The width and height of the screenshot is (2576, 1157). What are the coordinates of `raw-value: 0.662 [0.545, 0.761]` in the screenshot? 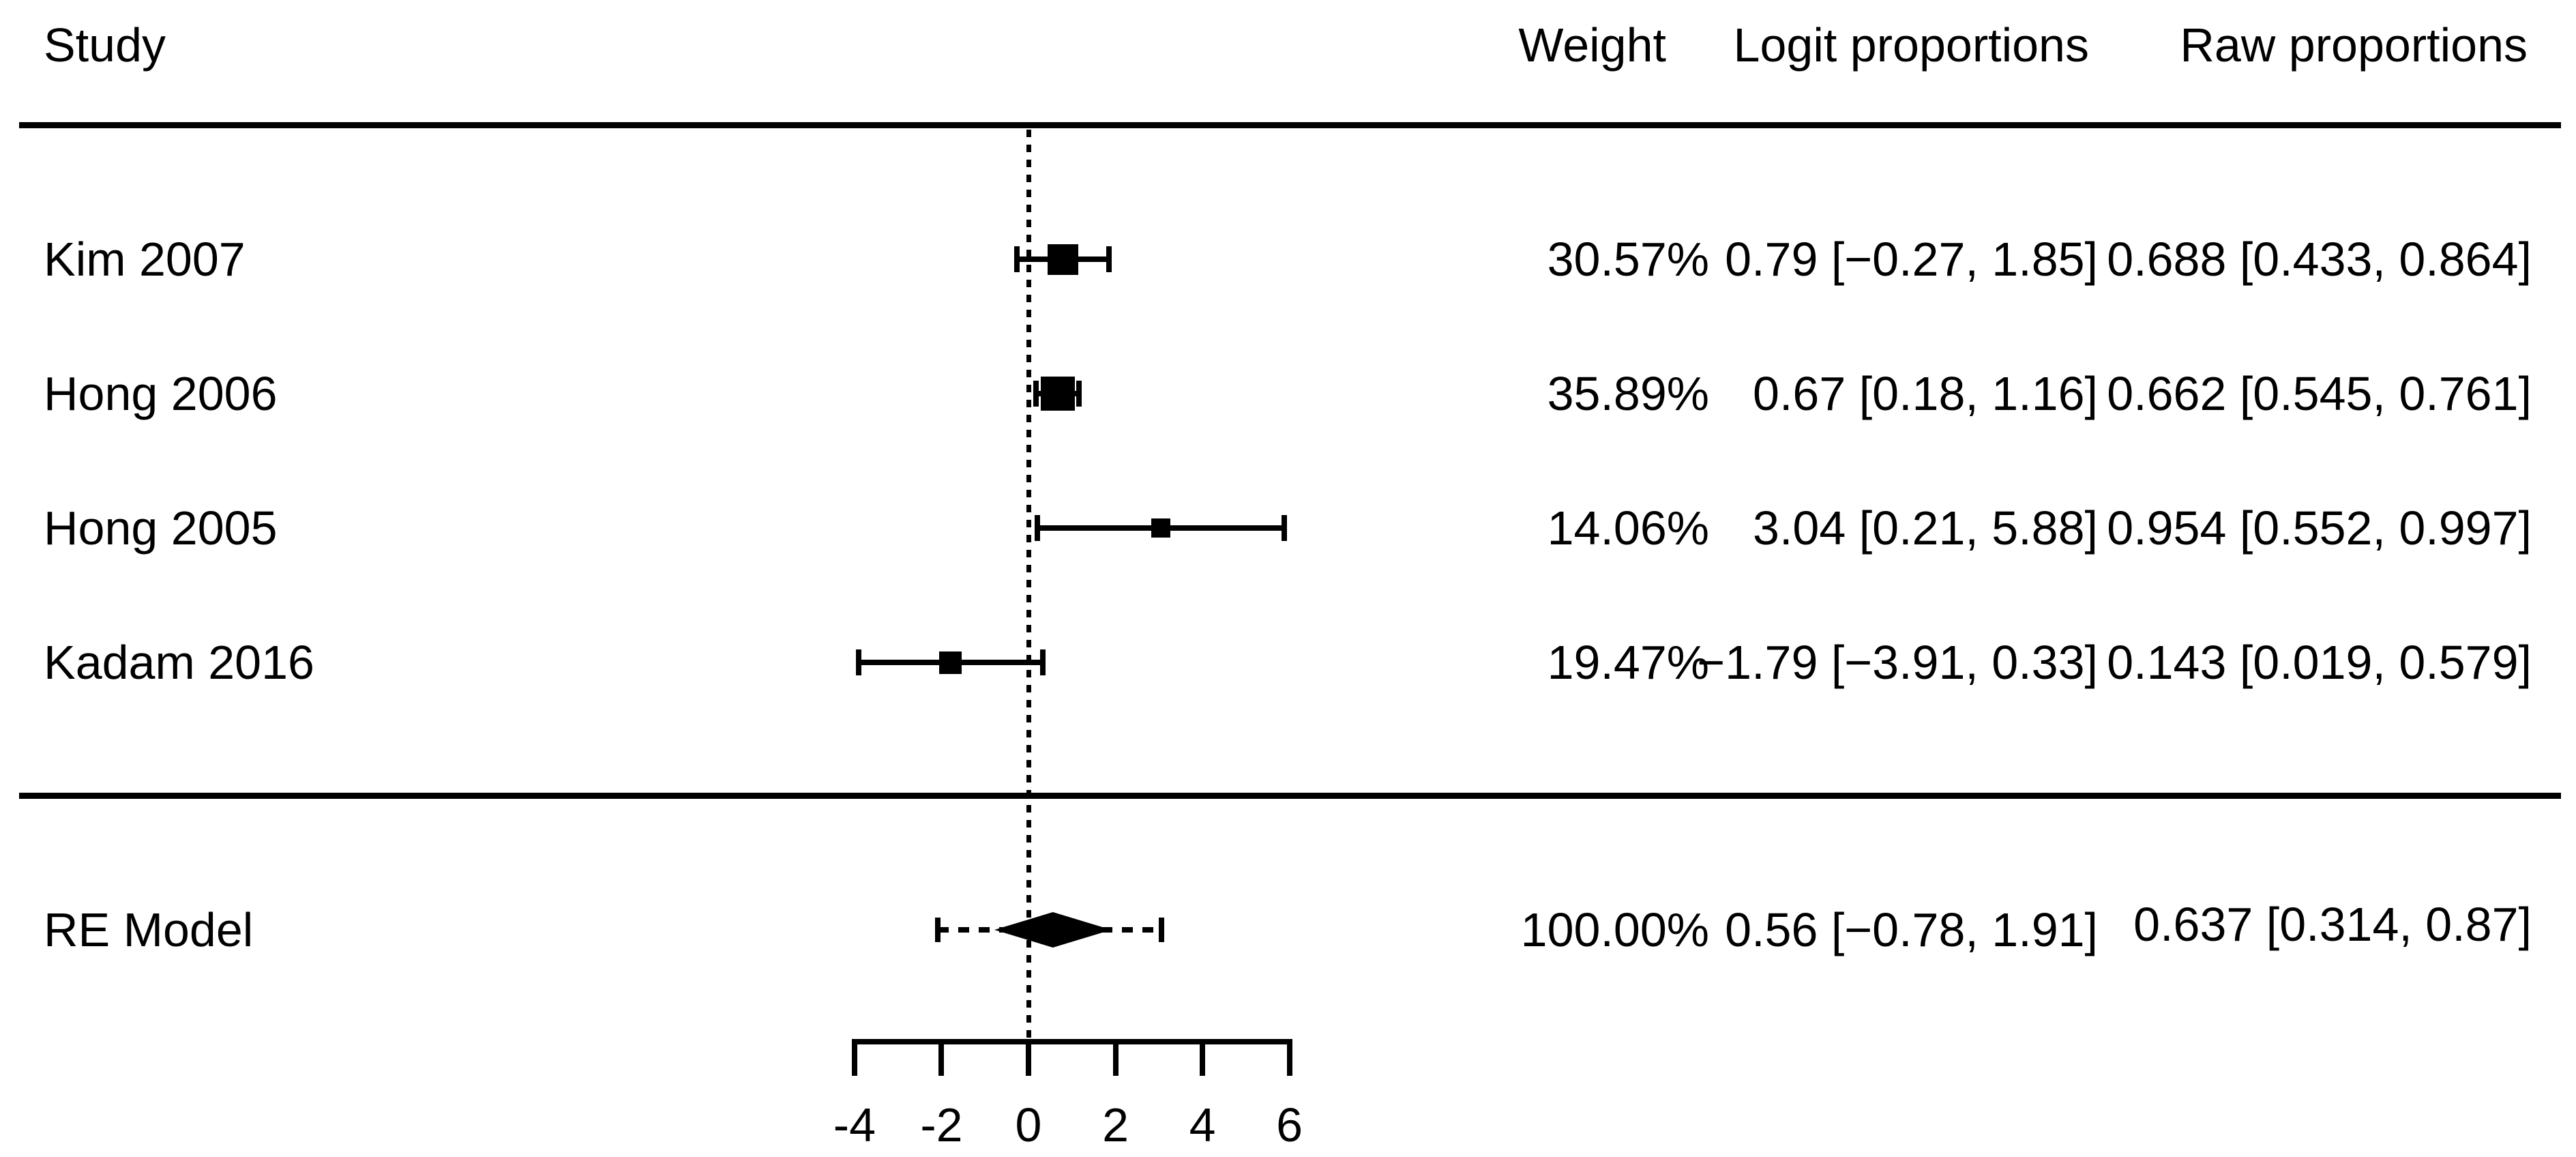 It's located at (2319, 393).